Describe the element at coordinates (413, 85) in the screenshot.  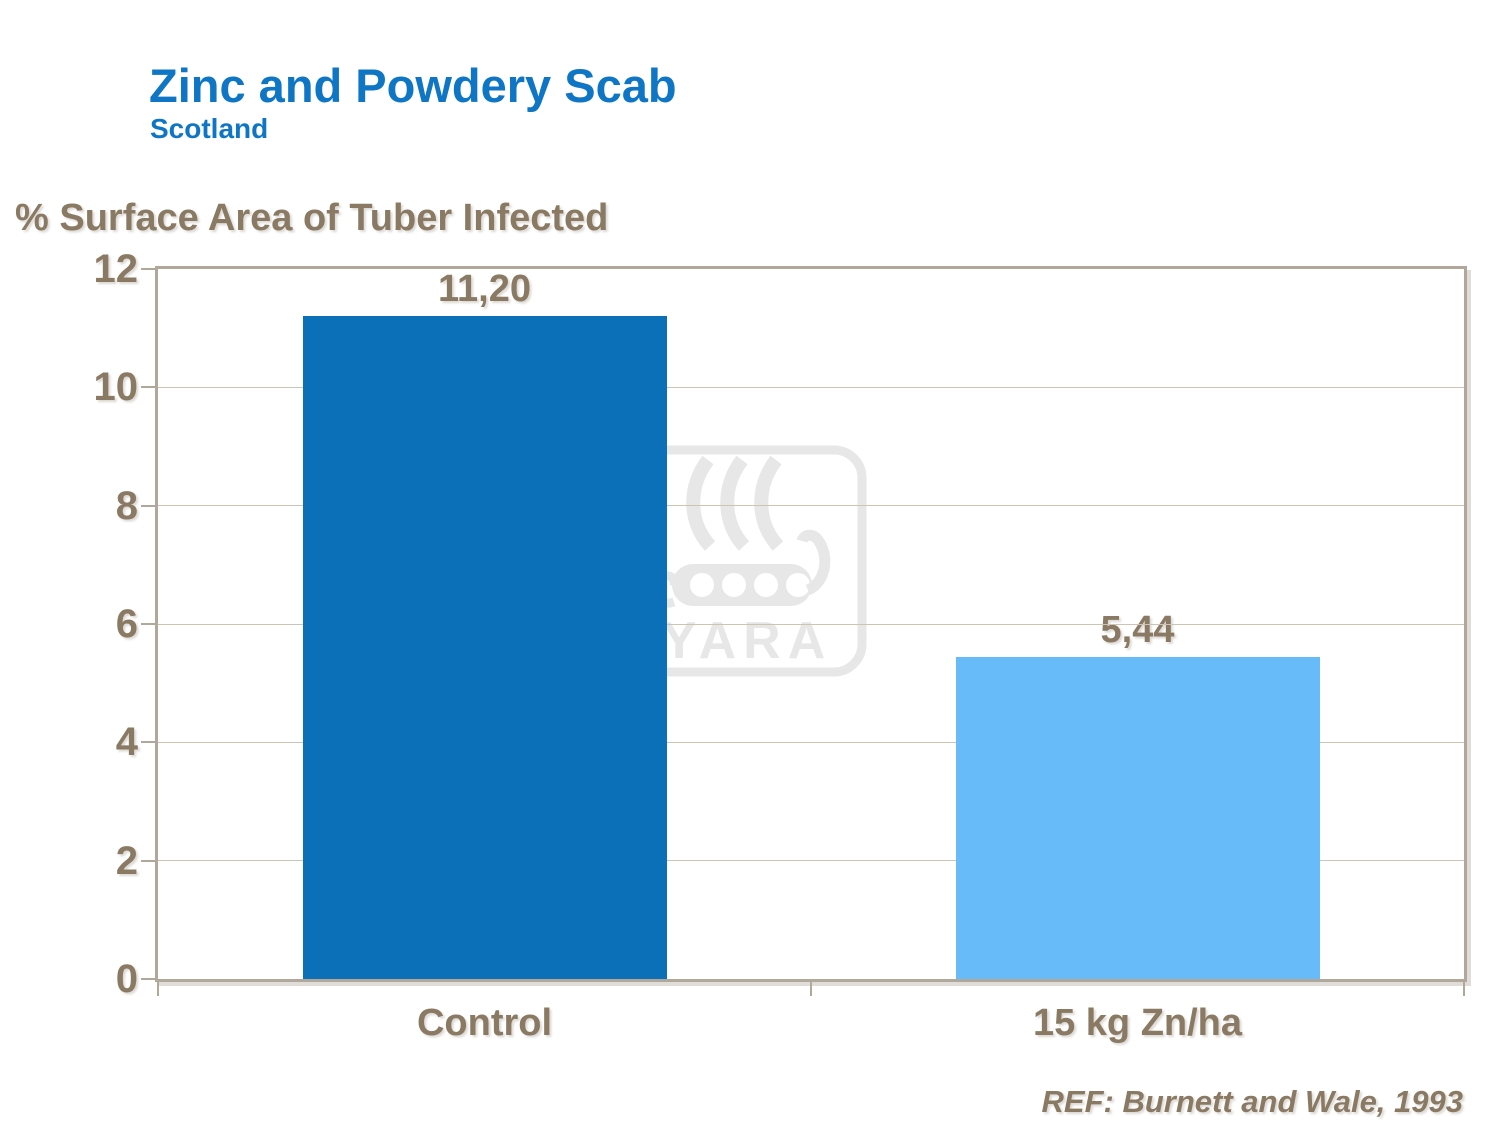
I see `chart-title: Zinc and Powdery Scab` at that location.